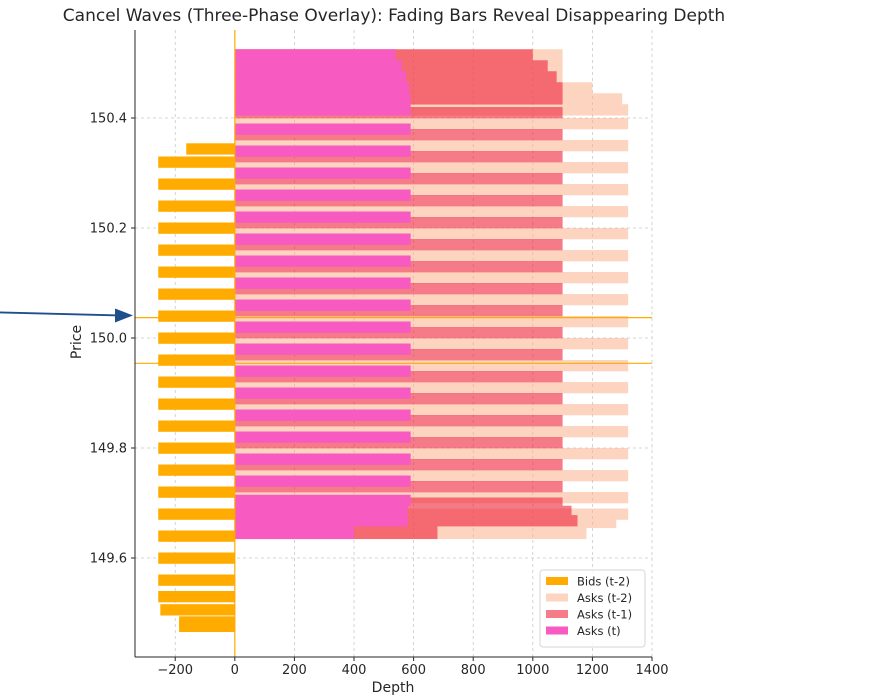 The width and height of the screenshot is (875, 699). What do you see at coordinates (77, 342) in the screenshot?
I see `y-axis-label: Price` at bounding box center [77, 342].